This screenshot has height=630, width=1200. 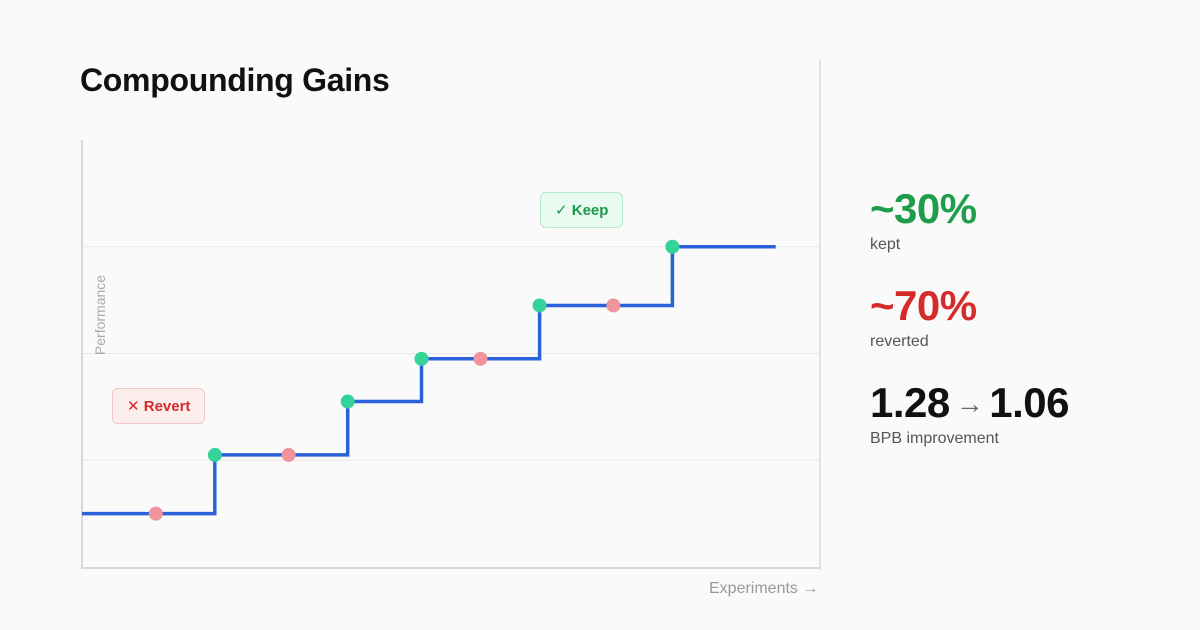 What do you see at coordinates (885, 244) in the screenshot?
I see `kept-label: kept` at bounding box center [885, 244].